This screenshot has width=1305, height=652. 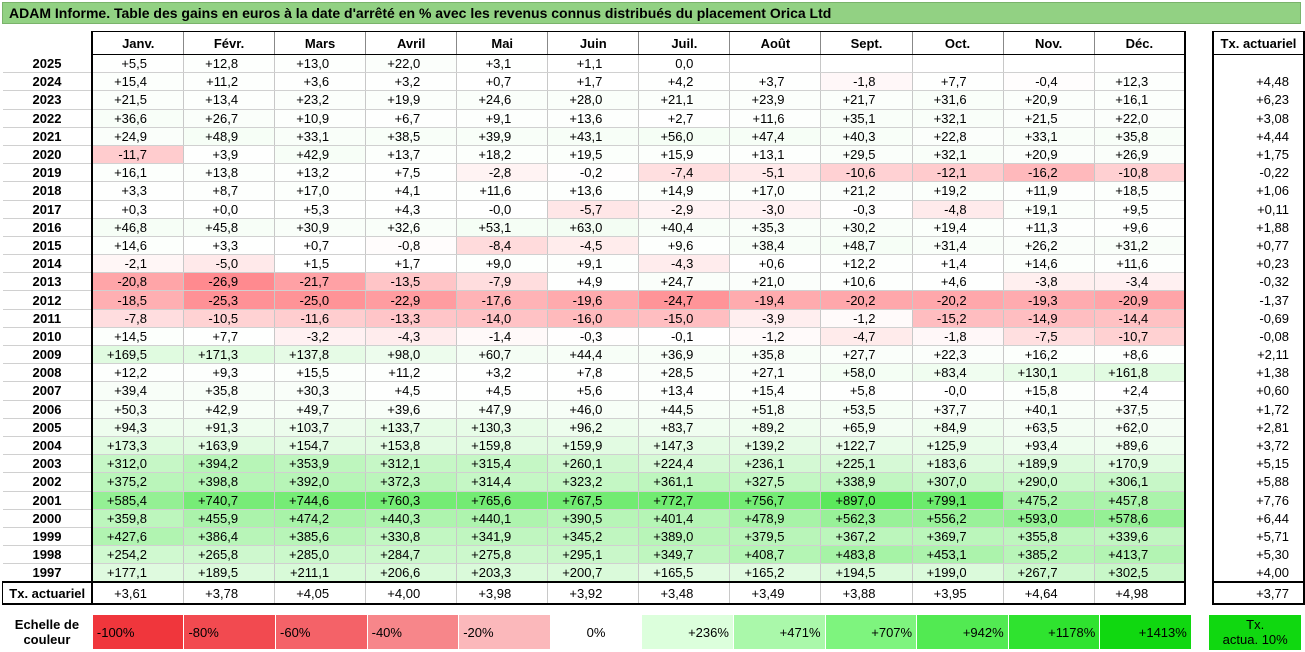 What do you see at coordinates (1140, 427) in the screenshot?
I see `value-cell: +62,0` at bounding box center [1140, 427].